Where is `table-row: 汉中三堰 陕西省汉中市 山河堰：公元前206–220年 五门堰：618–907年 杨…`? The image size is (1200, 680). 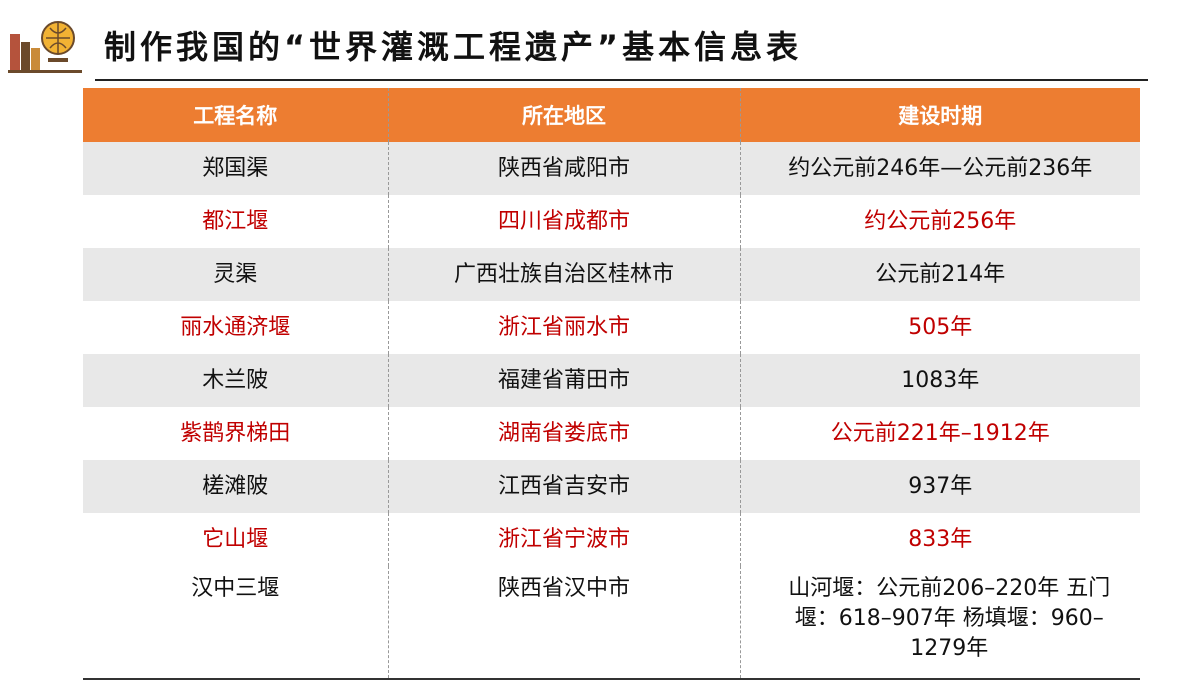 table-row: 汉中三堰 陕西省汉中市 山河堰：公元前206–220年 五门堰：618–907年 杨… is located at coordinates (611, 623).